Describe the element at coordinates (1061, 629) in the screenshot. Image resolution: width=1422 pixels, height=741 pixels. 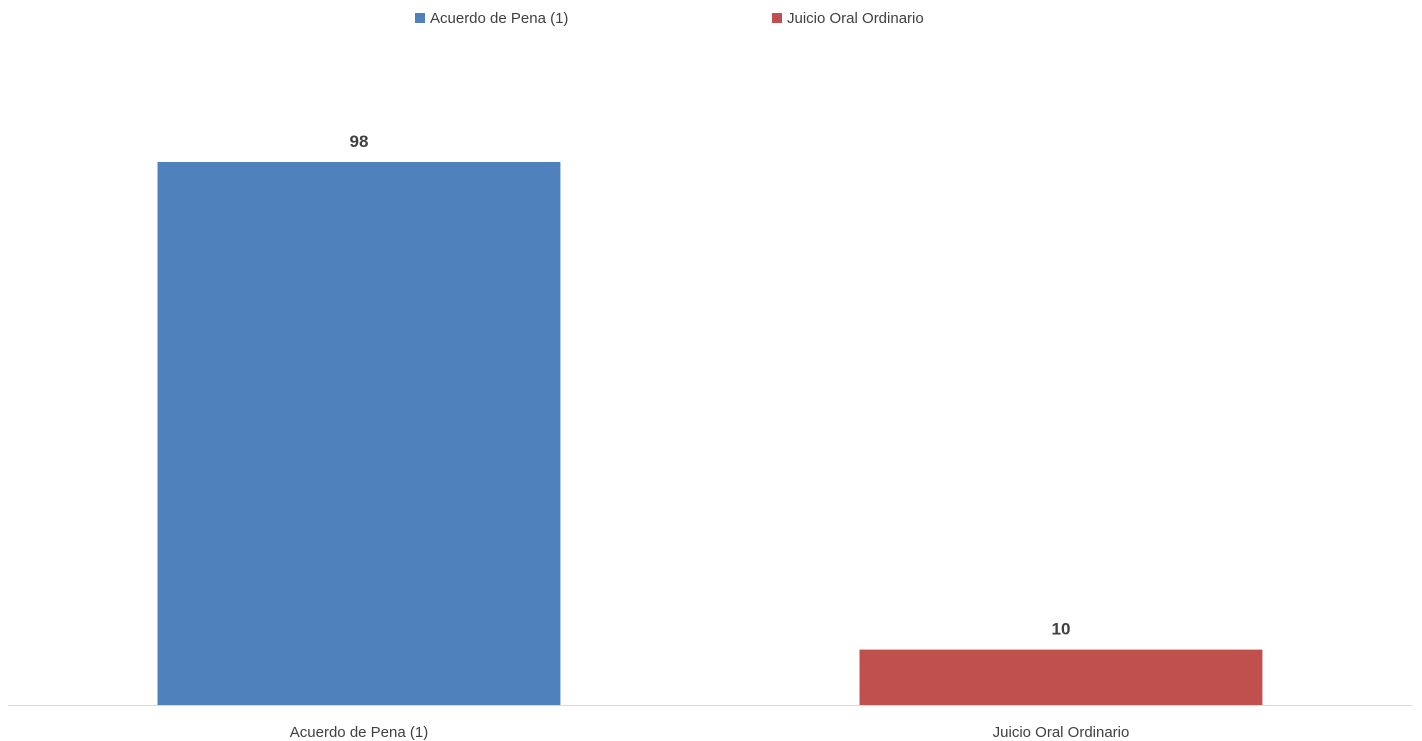
I see `data-label-2: 10` at that location.